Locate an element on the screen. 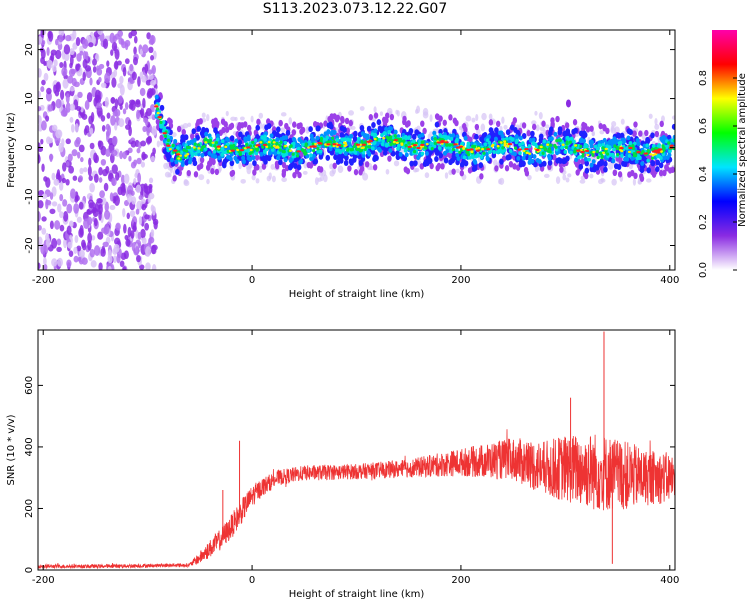 This screenshot has height=600, width=750. snr-xtick-label: -200 is located at coordinates (43, 580).